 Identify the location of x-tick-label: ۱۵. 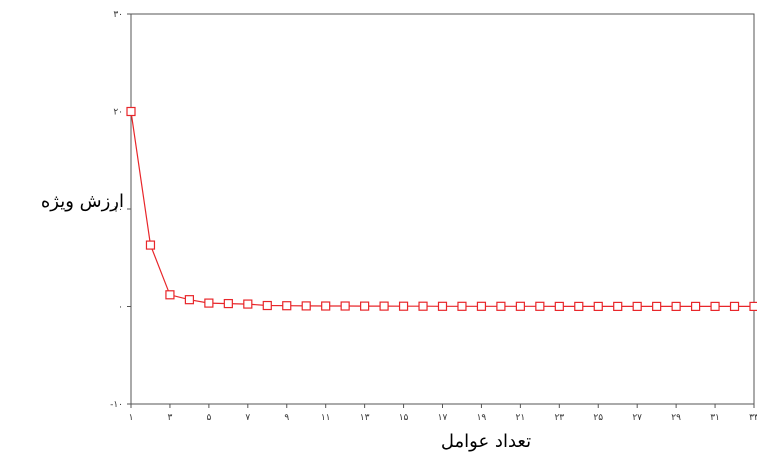
(404, 418).